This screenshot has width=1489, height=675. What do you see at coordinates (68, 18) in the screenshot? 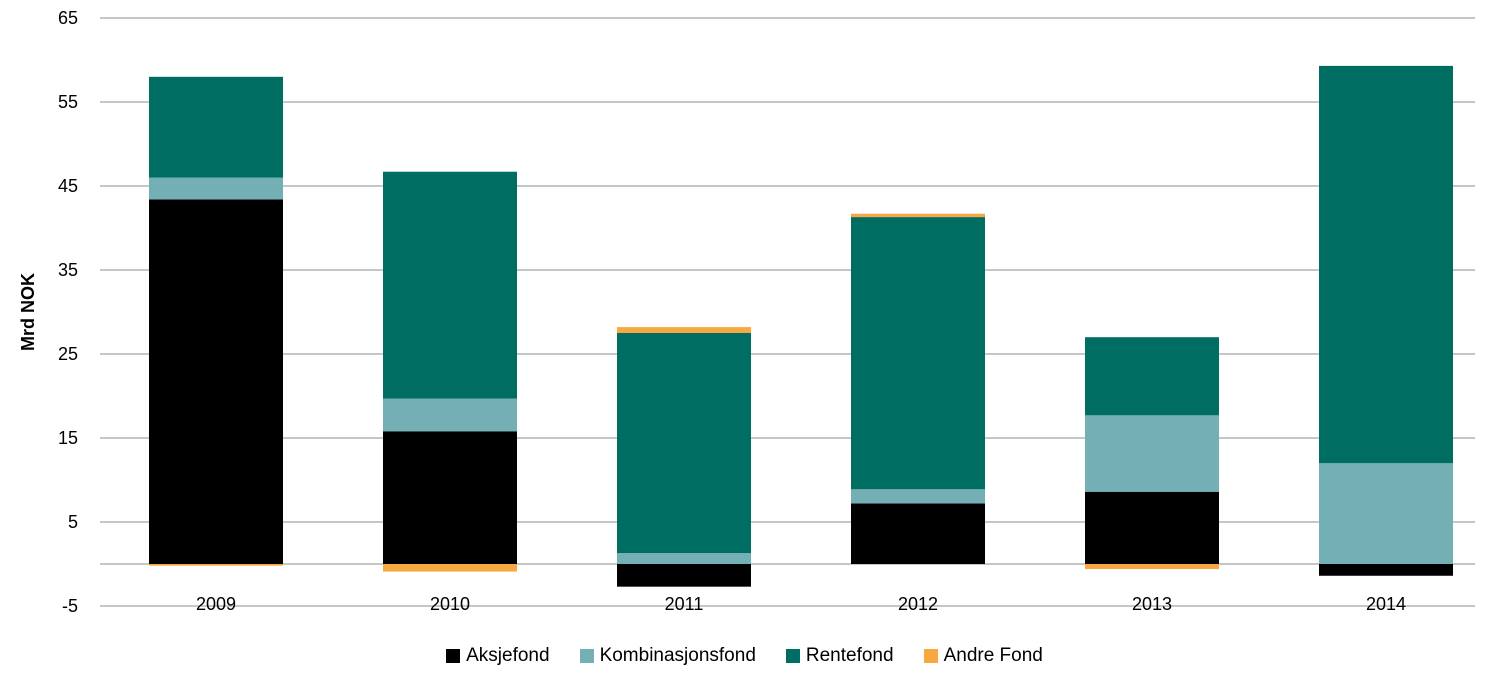
I see `y-tick-label: 65` at bounding box center [68, 18].